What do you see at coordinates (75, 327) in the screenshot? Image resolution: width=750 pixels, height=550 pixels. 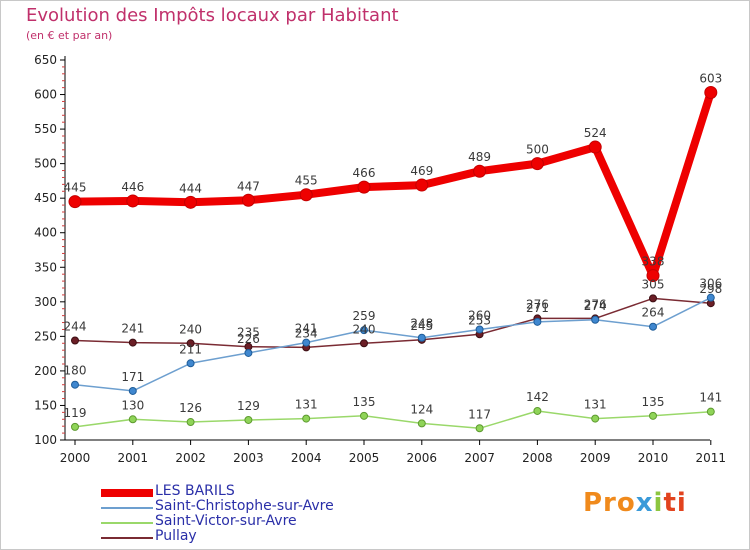 I see `series-3-data-label: 244` at bounding box center [75, 327].